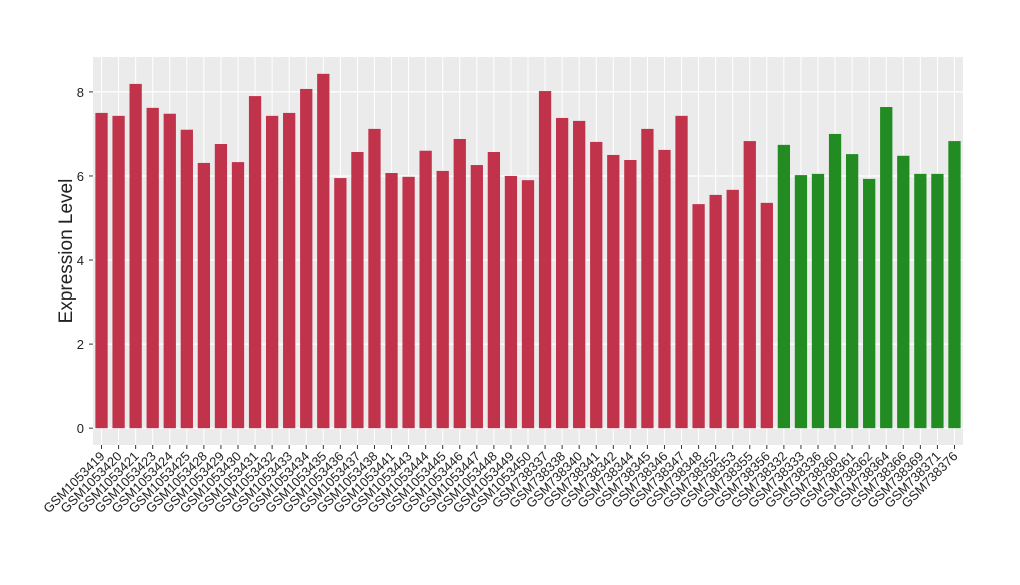 This screenshot has height=585, width=1020. Describe the element at coordinates (80, 92) in the screenshot. I see `y-tick-label: 8` at that location.